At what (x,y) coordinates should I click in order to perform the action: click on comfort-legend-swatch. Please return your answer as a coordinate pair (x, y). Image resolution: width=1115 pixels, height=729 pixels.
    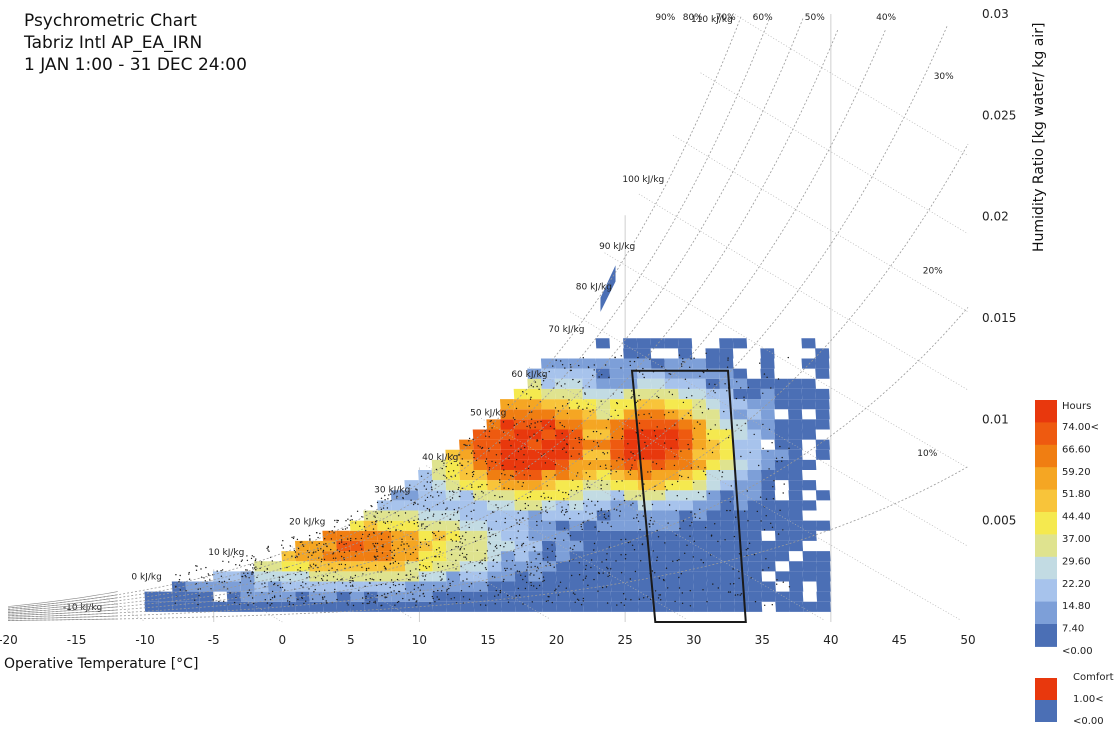
    Looking at the image, I should click on (1046, 689).